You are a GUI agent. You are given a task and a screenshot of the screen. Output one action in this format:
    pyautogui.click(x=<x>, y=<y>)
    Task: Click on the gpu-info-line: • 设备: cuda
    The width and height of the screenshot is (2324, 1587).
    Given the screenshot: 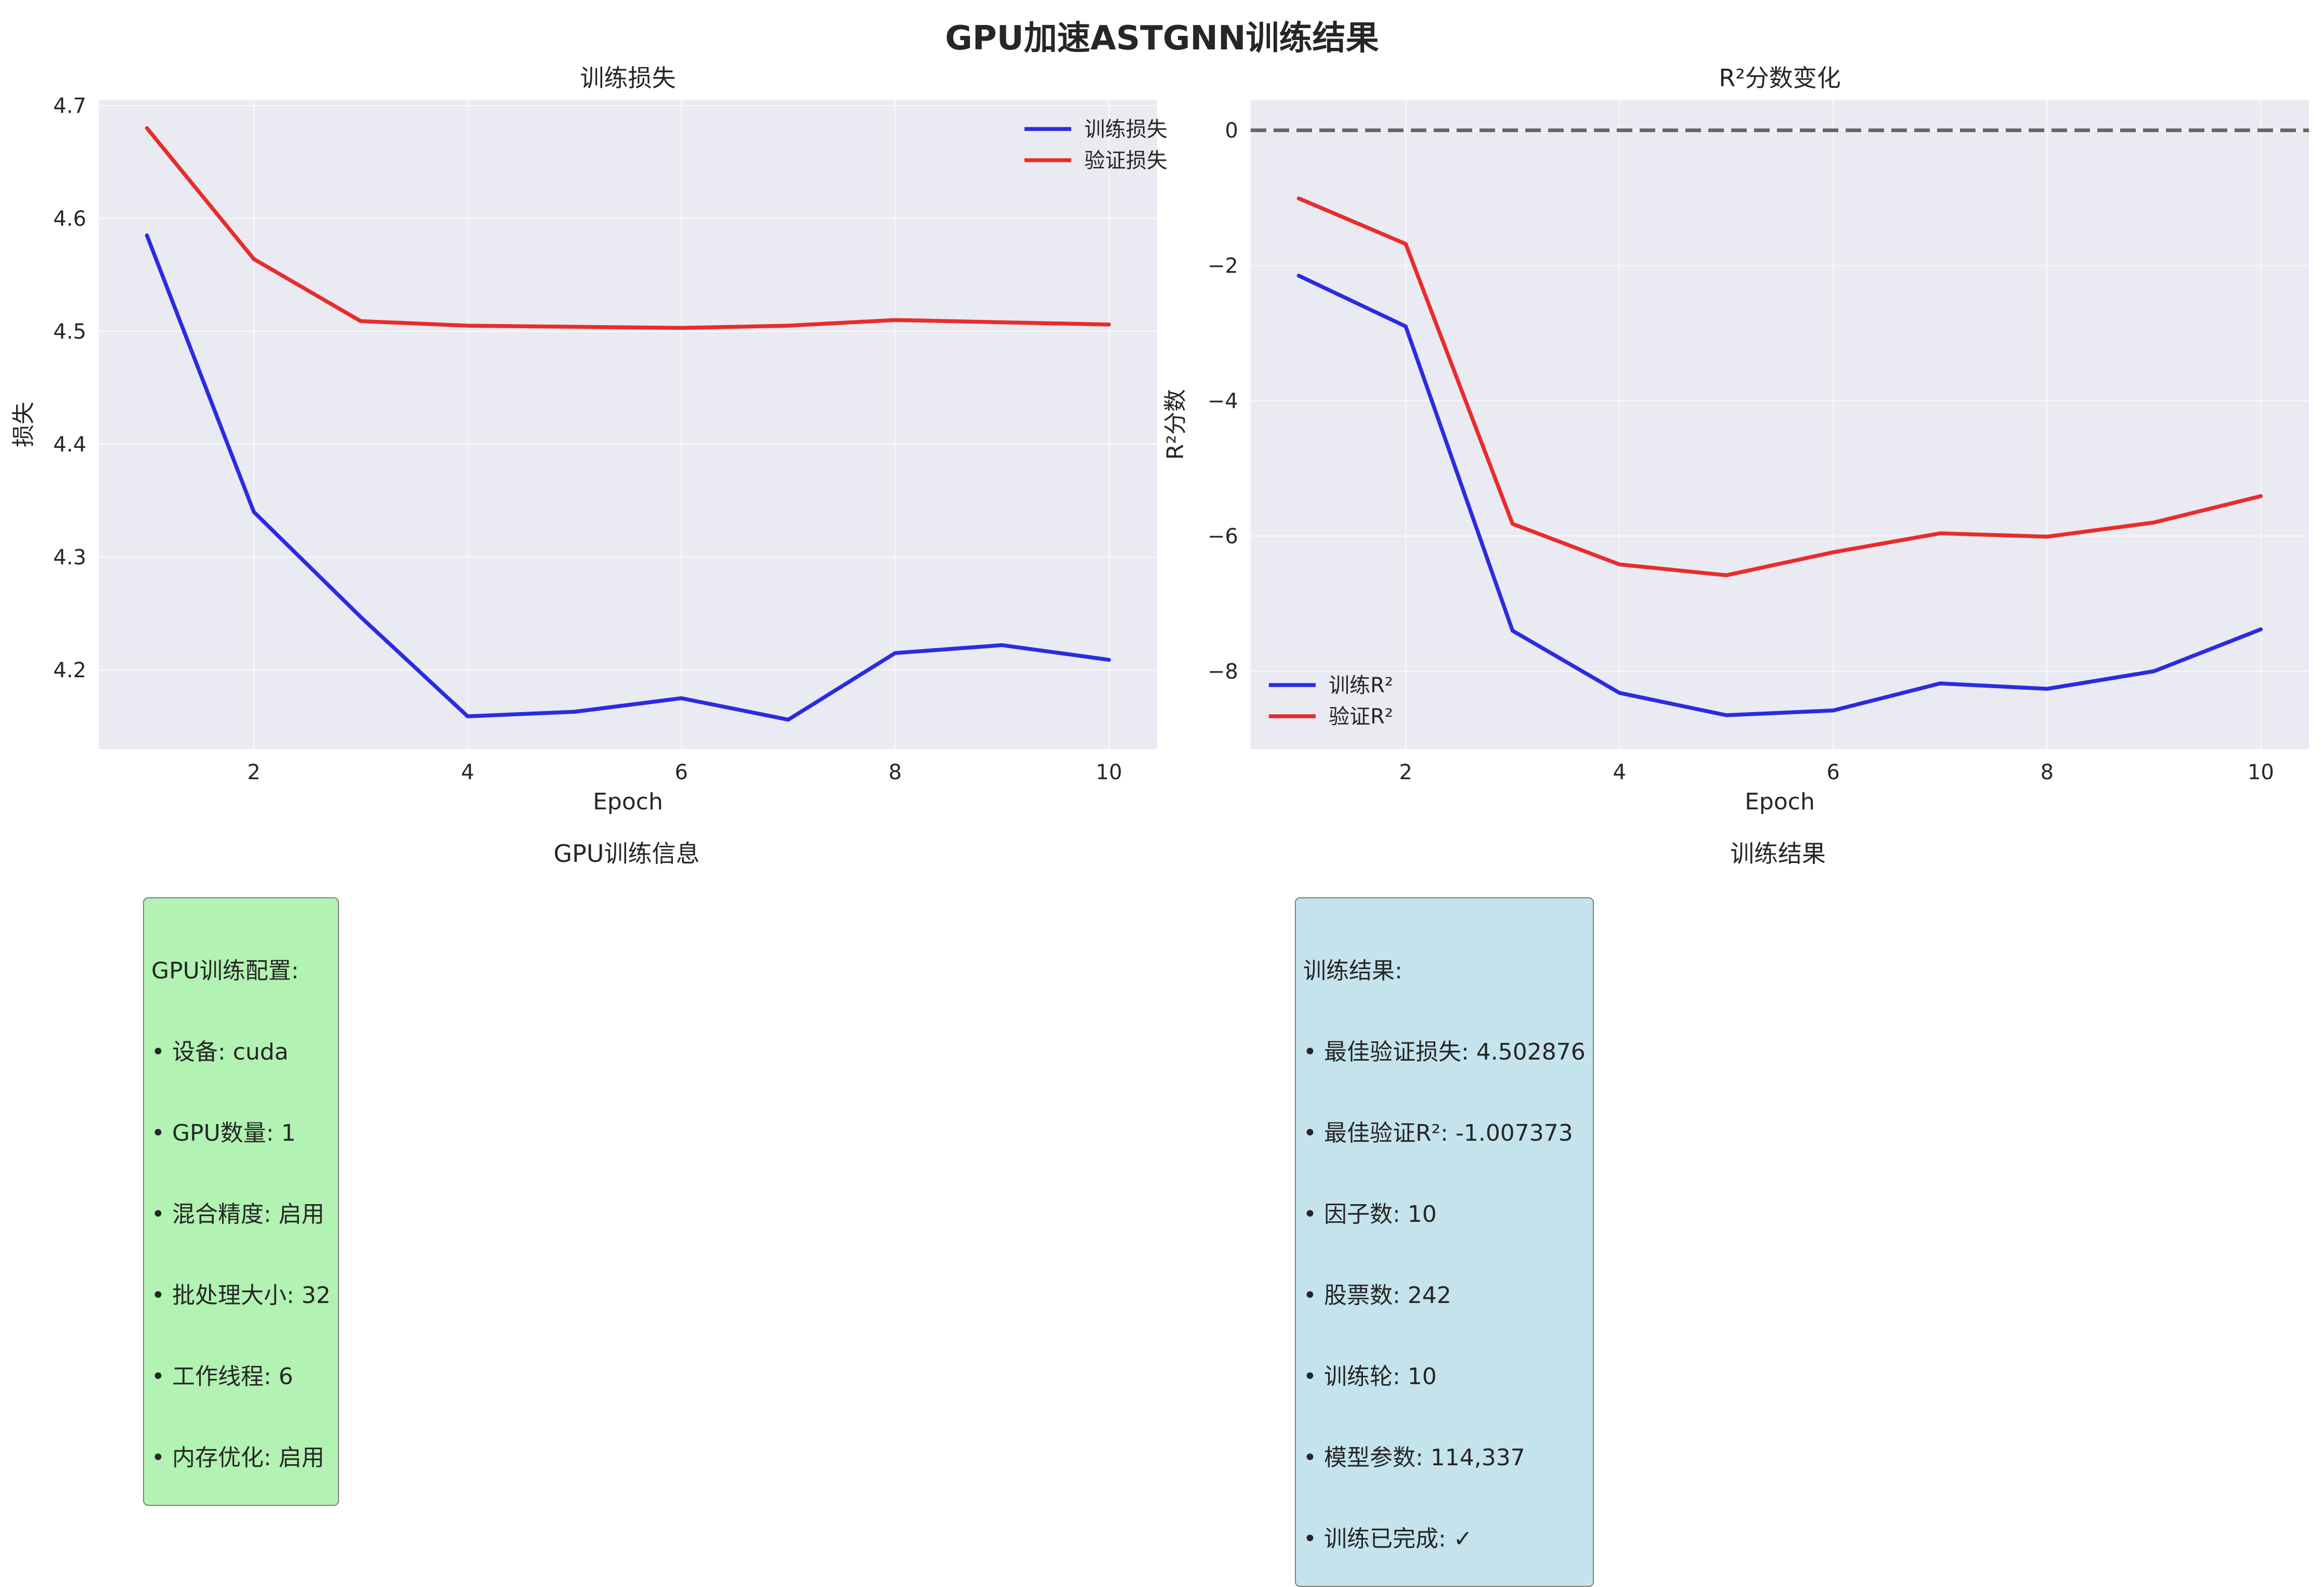 What is the action you would take?
    pyautogui.click(x=220, y=1052)
    